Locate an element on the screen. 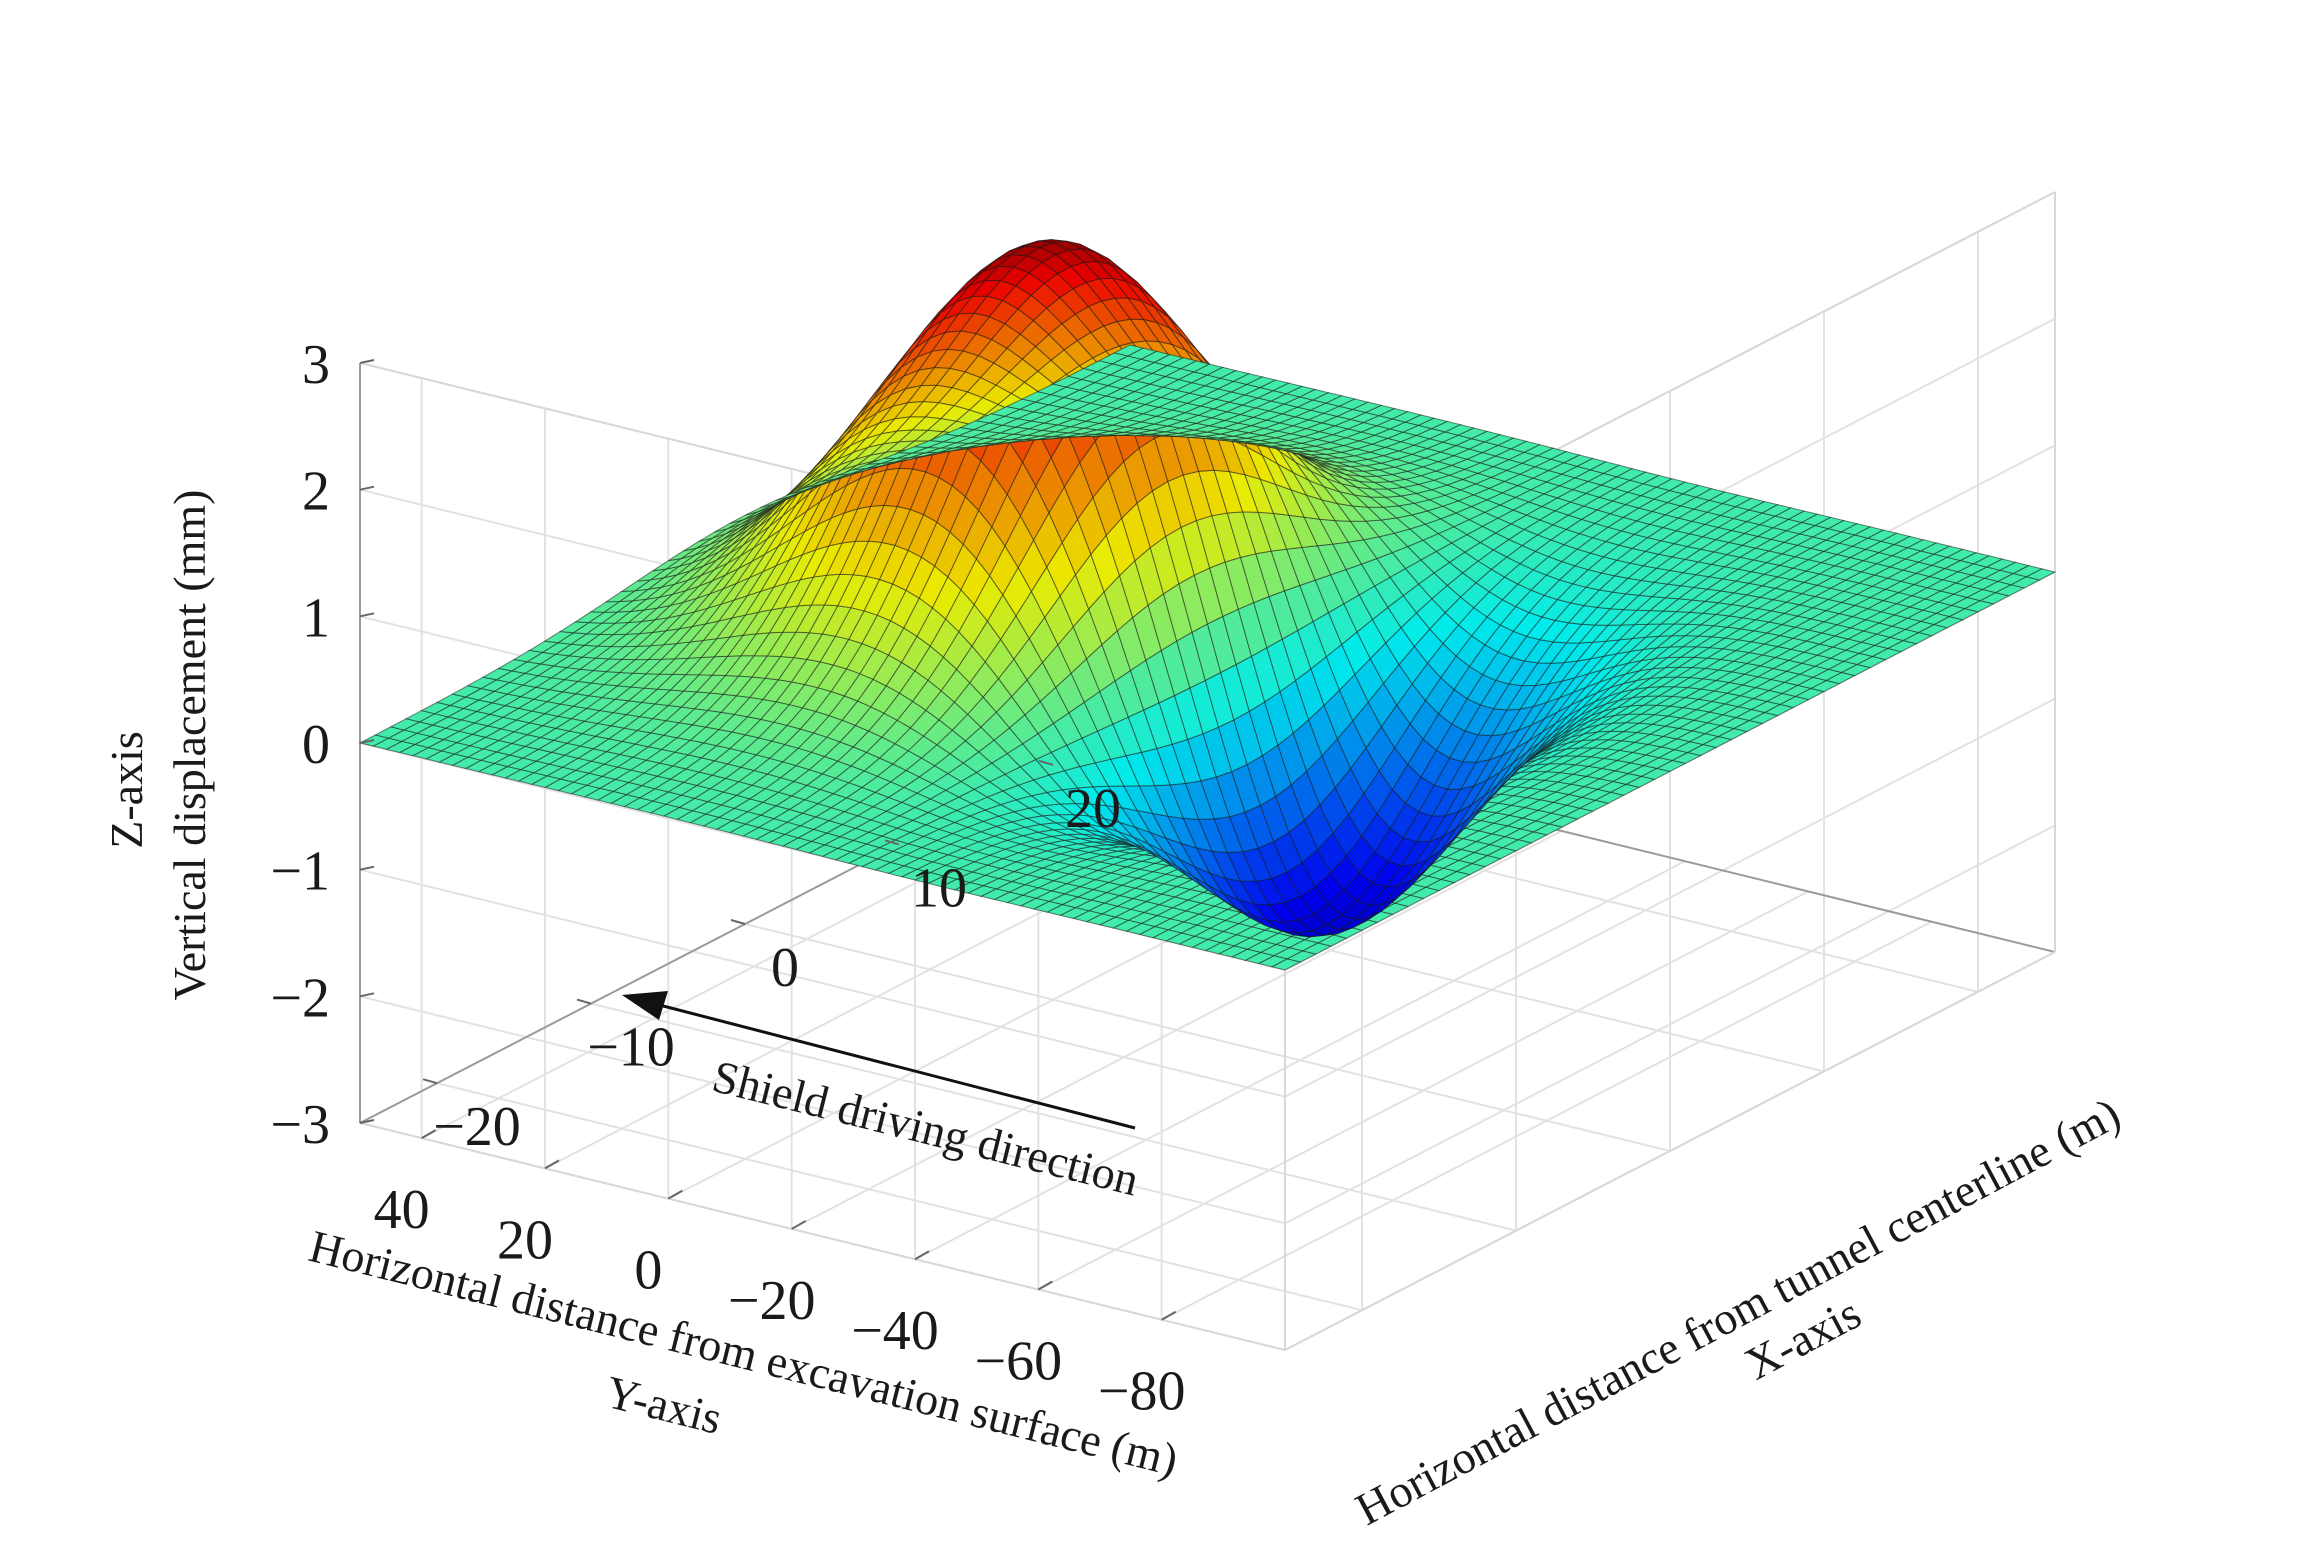  y-axis-name: Y-axis is located at coordinates (664, 1405).